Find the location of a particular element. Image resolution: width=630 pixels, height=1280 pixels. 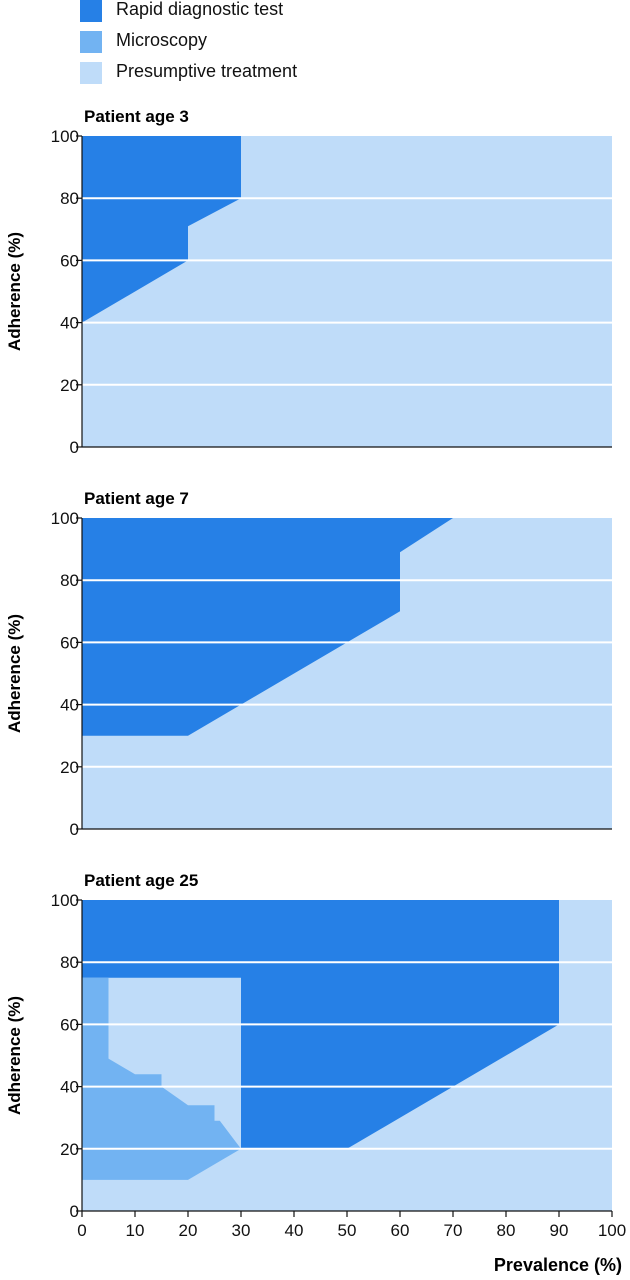

legend-label-rdt: Rapid diagnostic test is located at coordinates (200, 9).